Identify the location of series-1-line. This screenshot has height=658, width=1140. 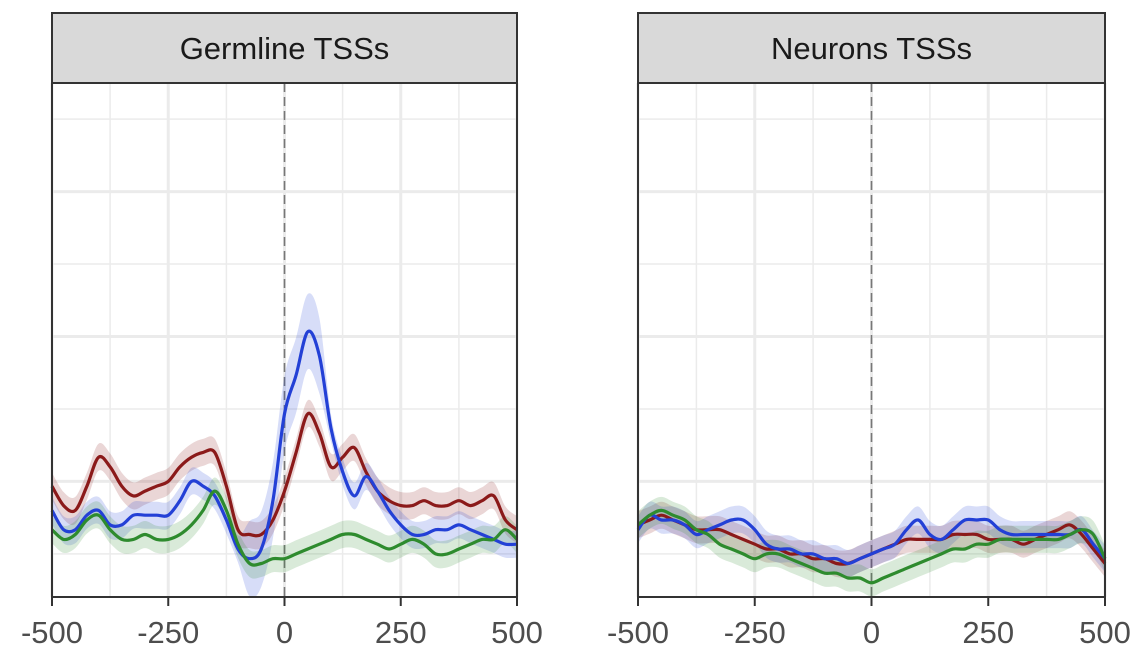
(284, 474).